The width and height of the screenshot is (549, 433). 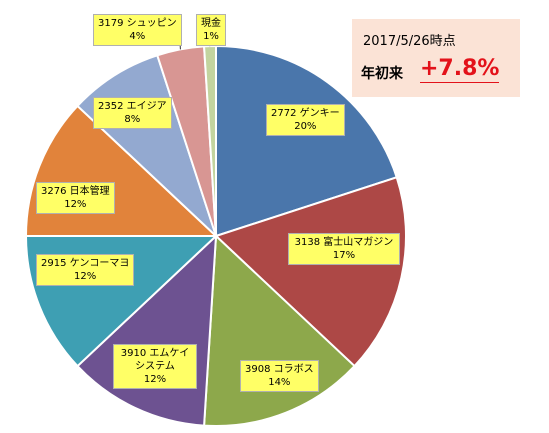 I want to click on as-of-date: 2017/5/26時点, so click(x=409, y=41).